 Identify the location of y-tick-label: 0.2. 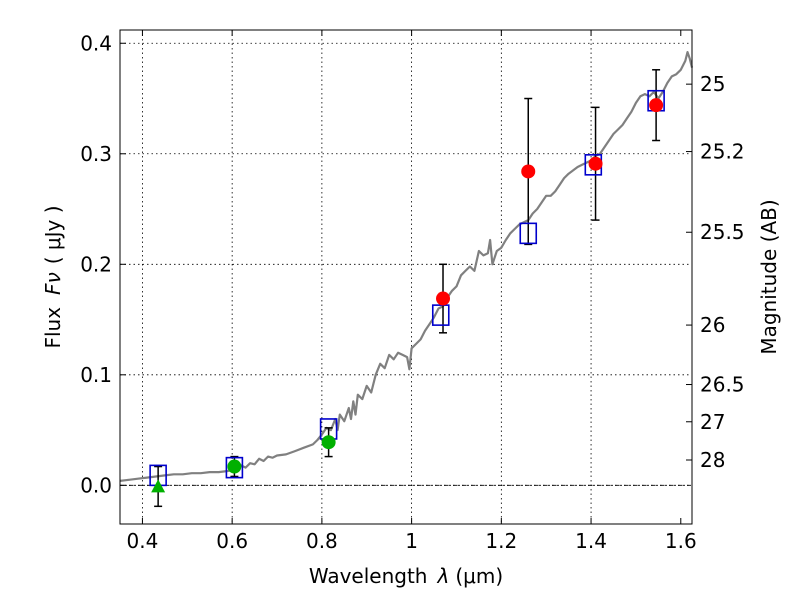
(96, 264).